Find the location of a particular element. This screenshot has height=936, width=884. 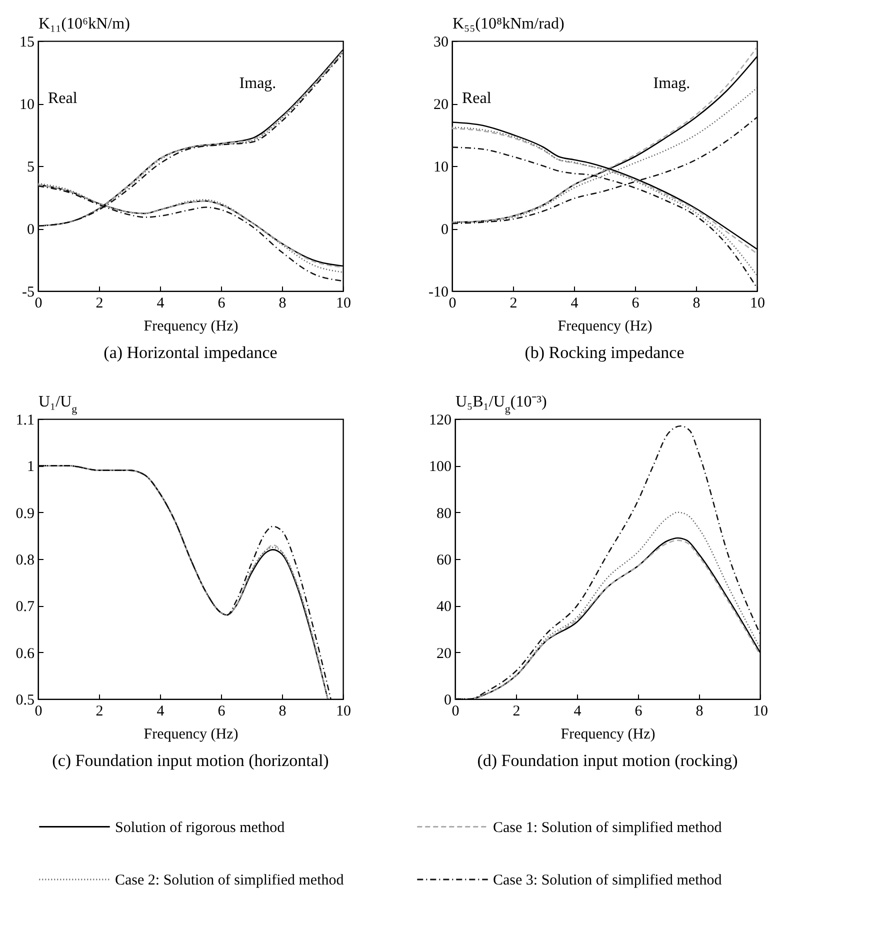

y-tick-label: 15 is located at coordinates (27, 42).